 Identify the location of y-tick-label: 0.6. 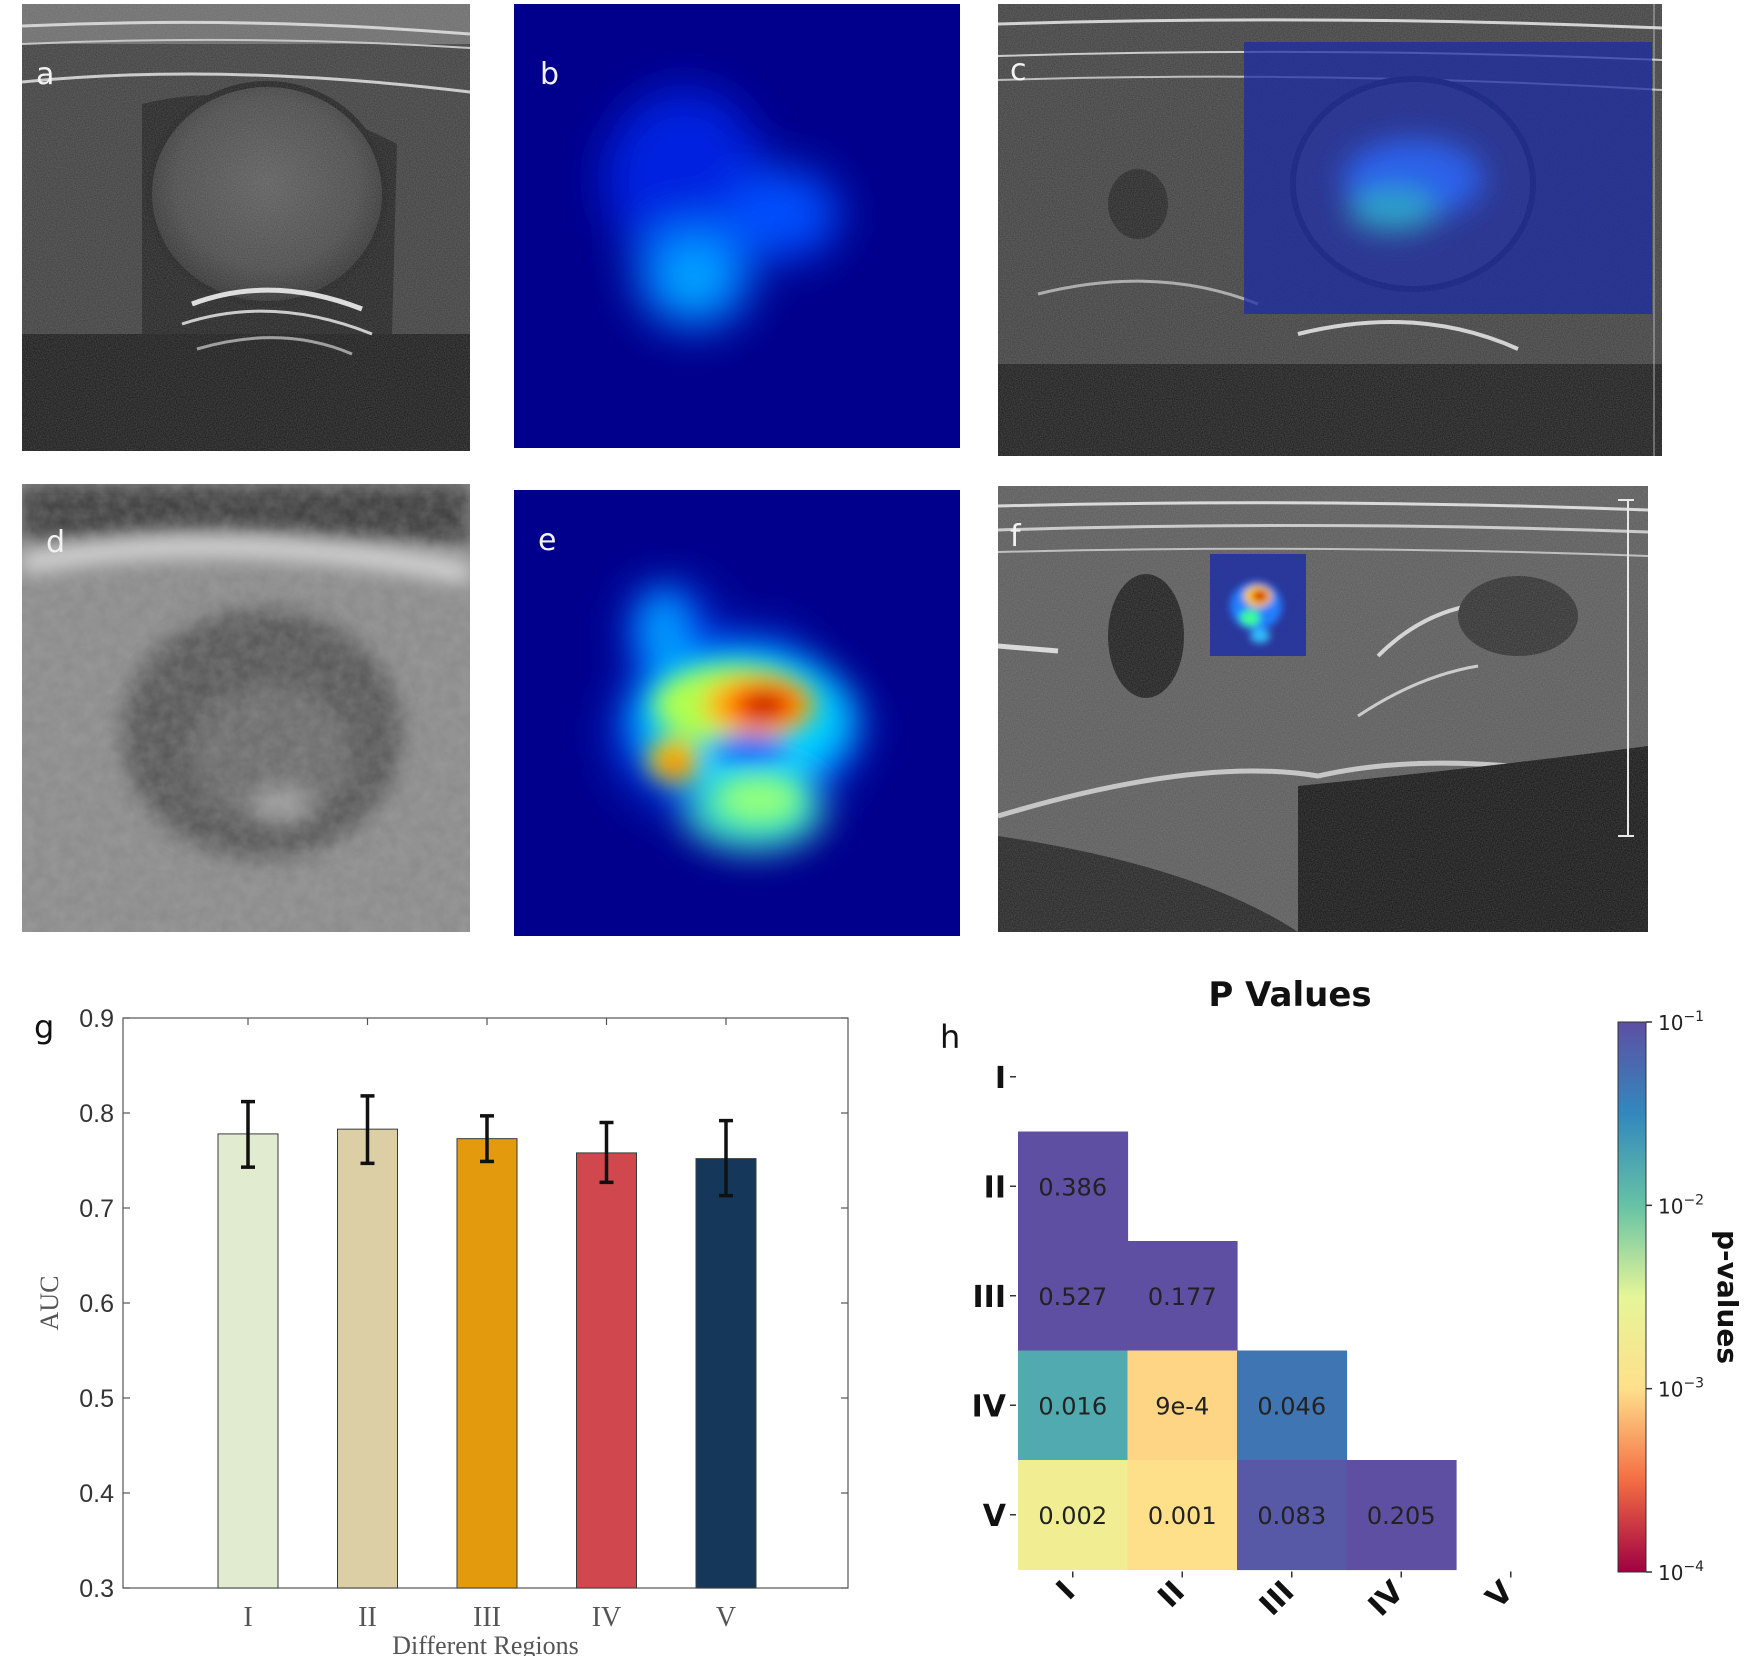
(96, 1304).